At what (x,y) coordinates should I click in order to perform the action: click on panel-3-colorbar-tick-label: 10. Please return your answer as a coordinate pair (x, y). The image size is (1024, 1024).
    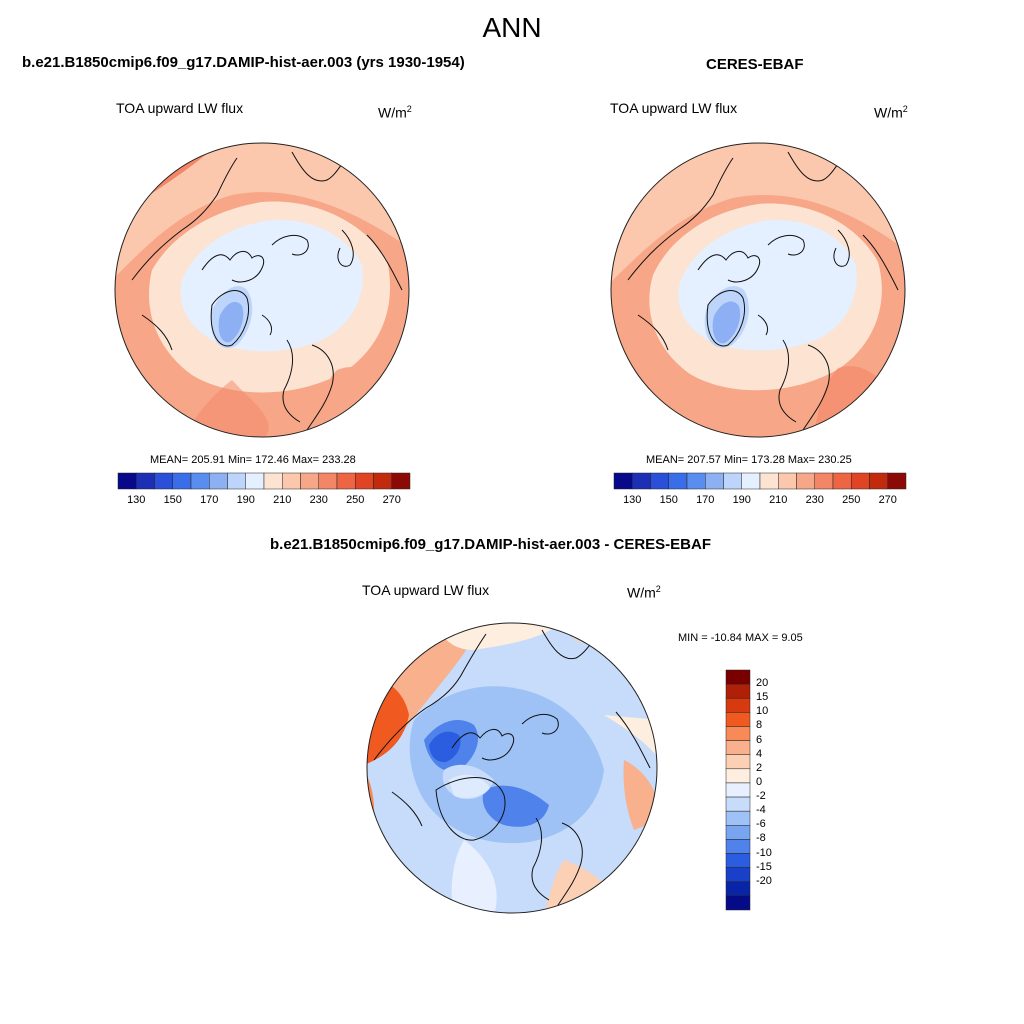
    Looking at the image, I should click on (762, 711).